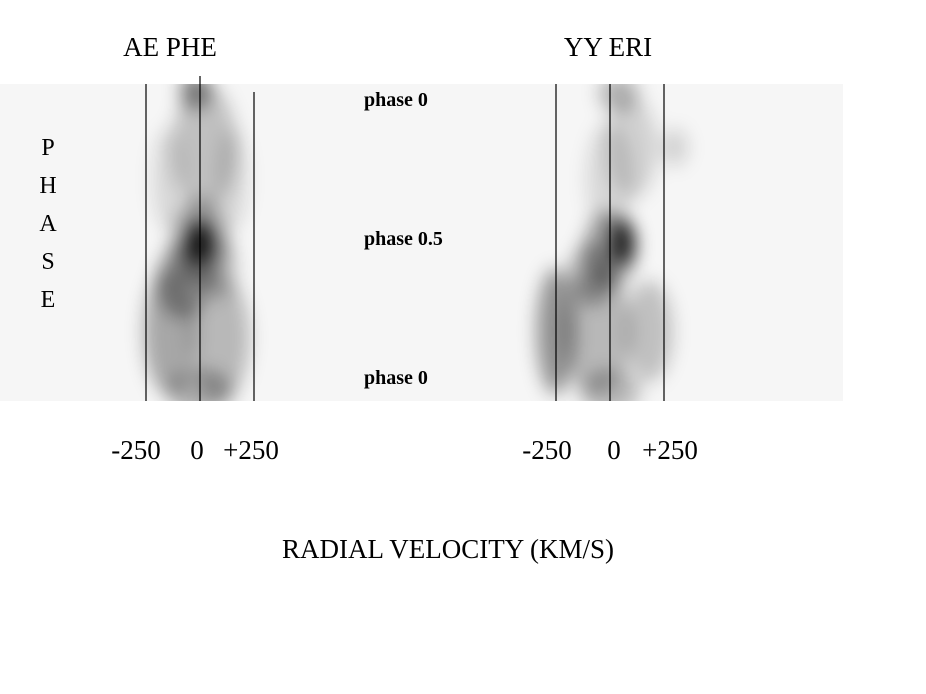 Image resolution: width=926 pixels, height=694 pixels. I want to click on y-axis-label-letter: A, so click(48, 224).